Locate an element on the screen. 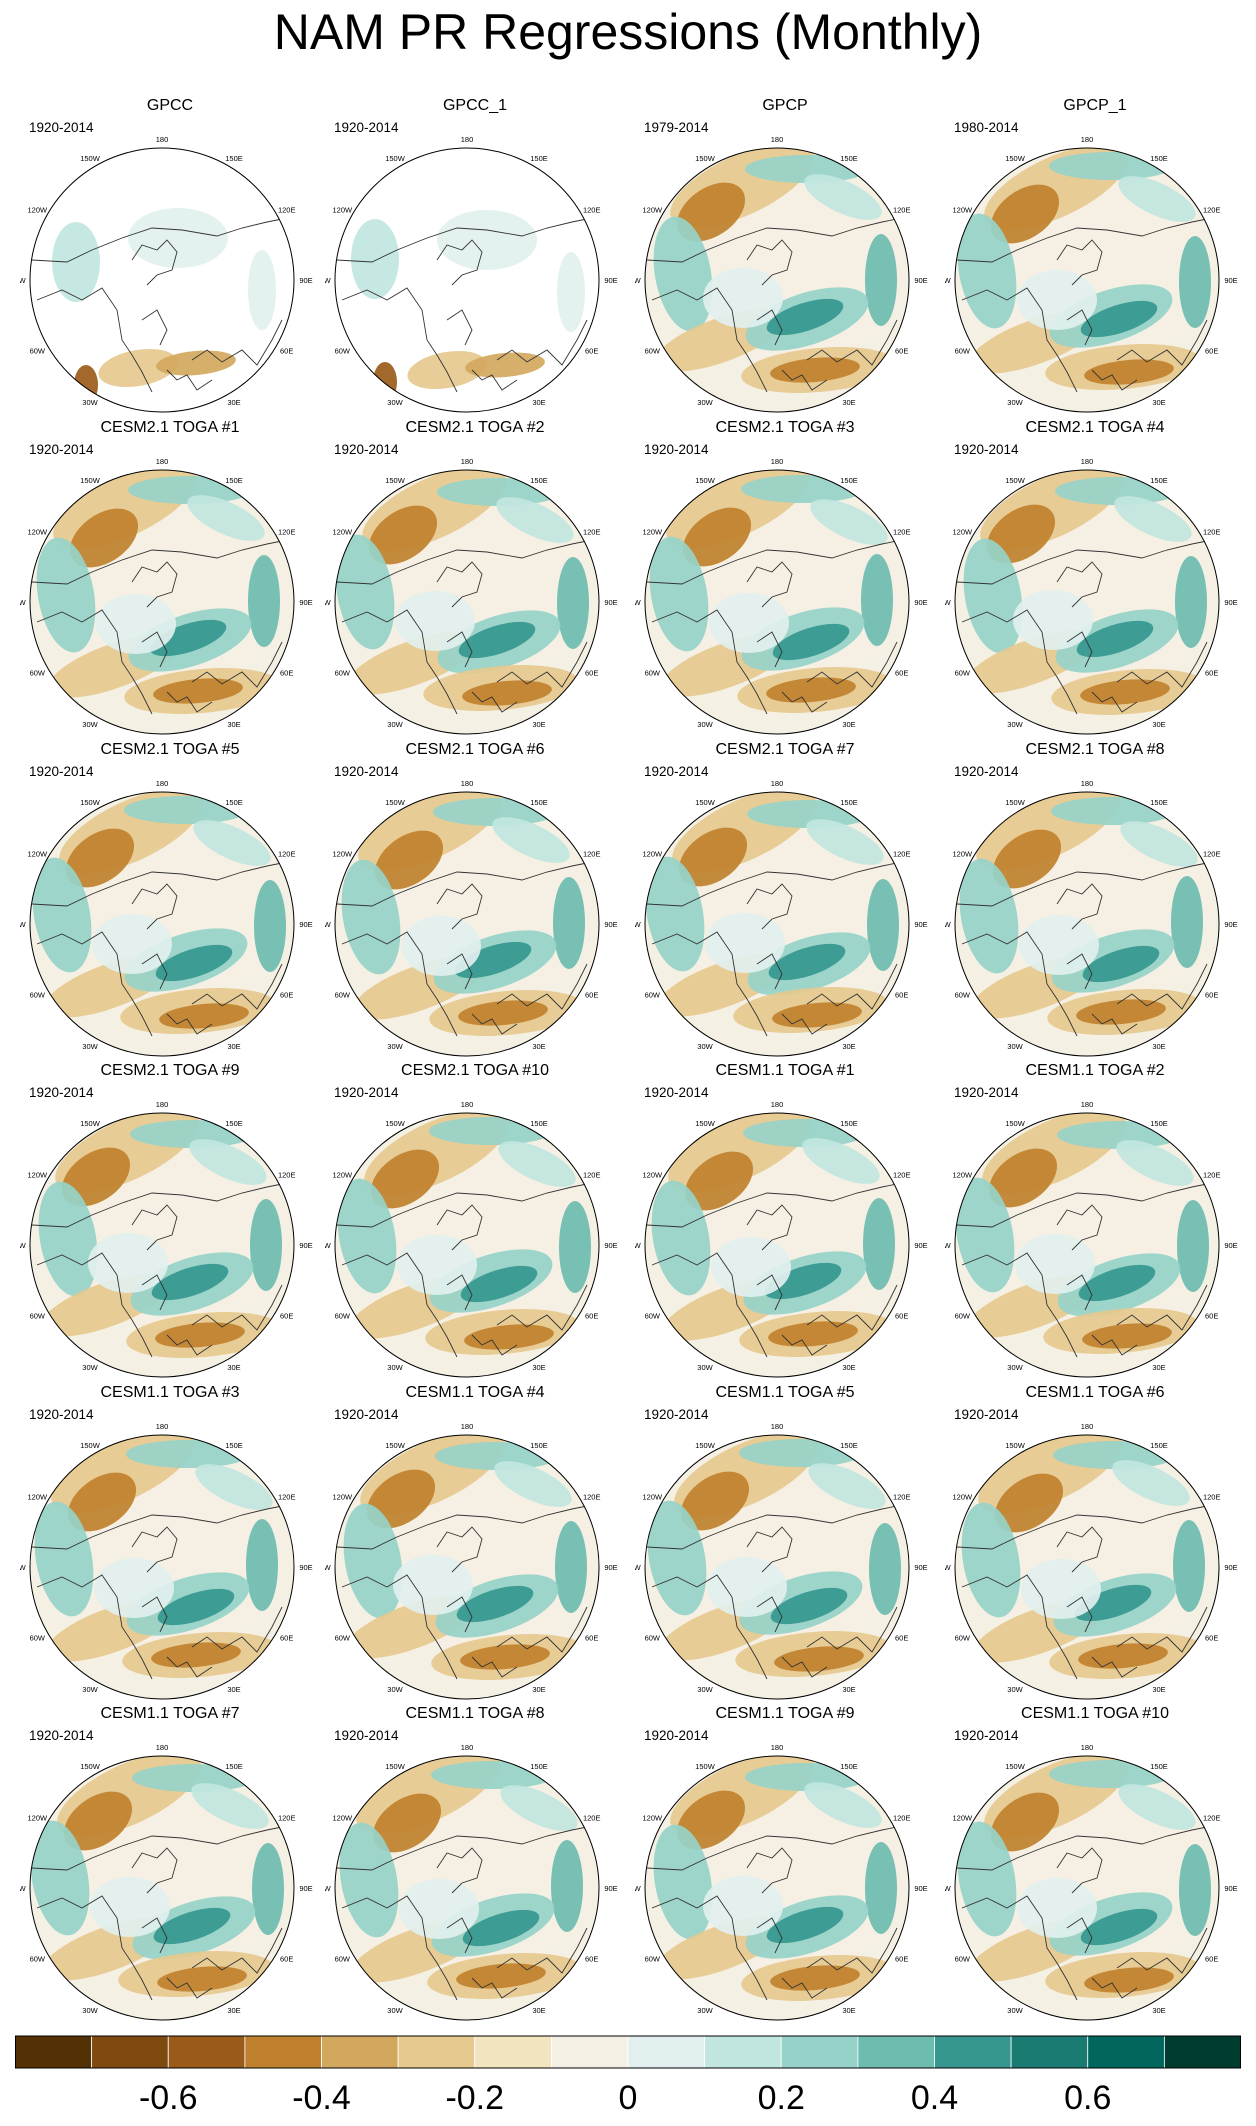  panel-title: CESM2.1 TOGA #1 is located at coordinates (170, 427).